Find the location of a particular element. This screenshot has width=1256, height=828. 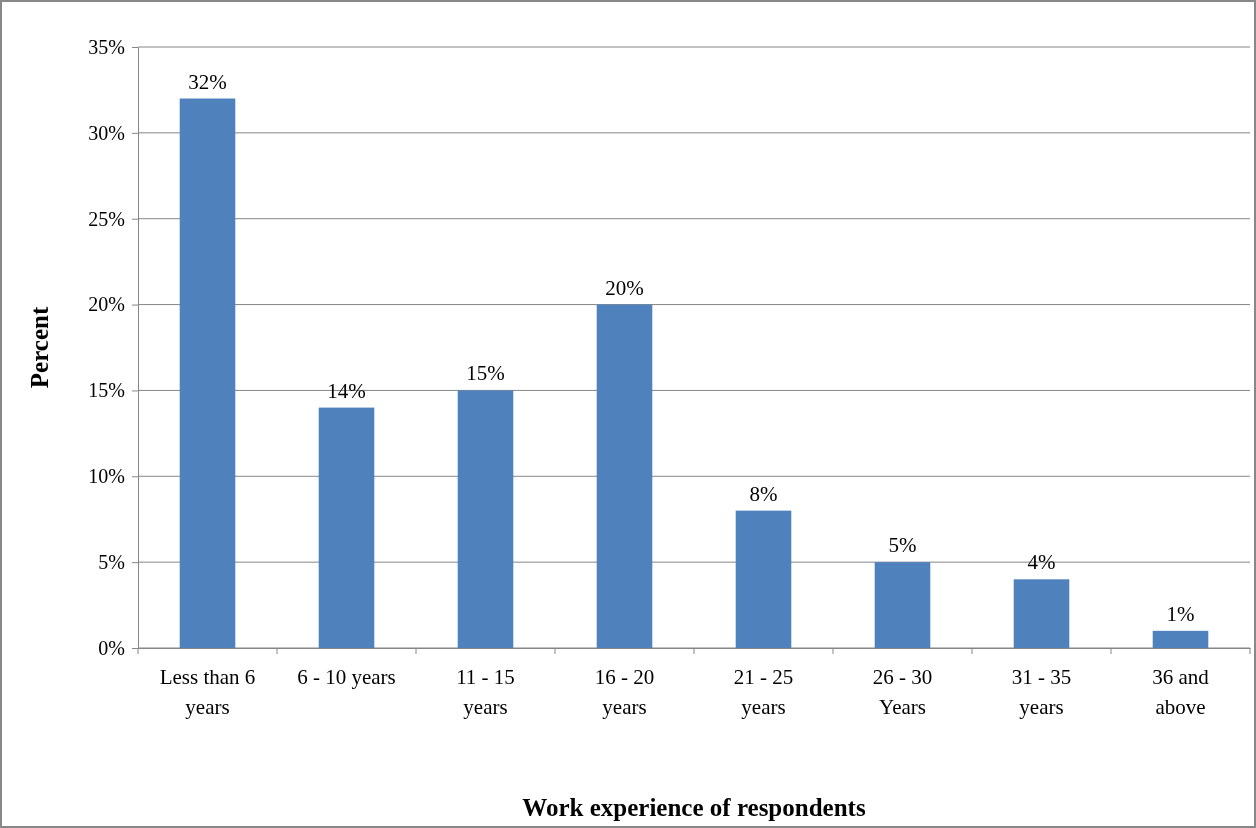

x-tick-label: 11 - 15 years is located at coordinates (485, 692).